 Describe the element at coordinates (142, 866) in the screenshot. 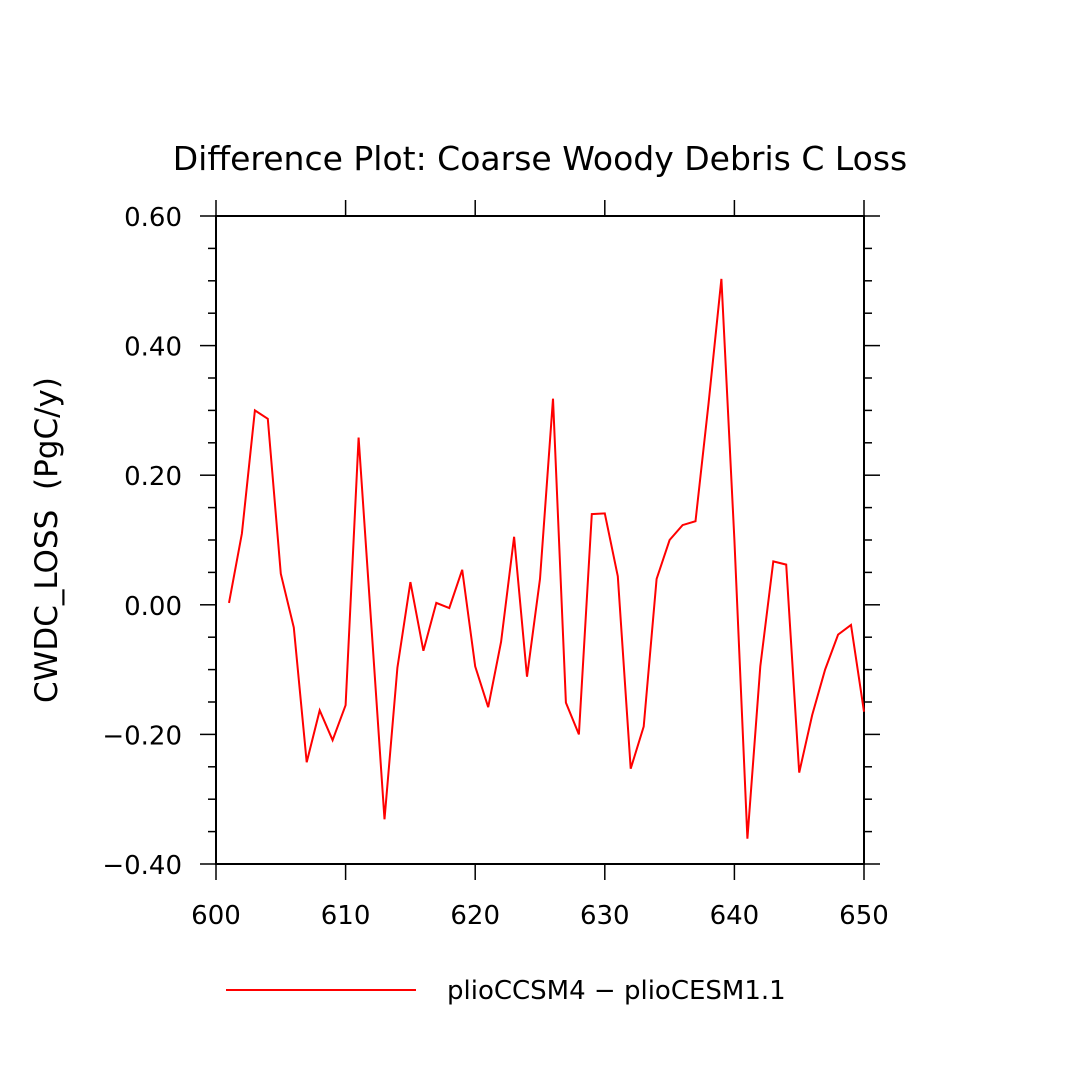

I see `y-tick-label: −0.40` at that location.